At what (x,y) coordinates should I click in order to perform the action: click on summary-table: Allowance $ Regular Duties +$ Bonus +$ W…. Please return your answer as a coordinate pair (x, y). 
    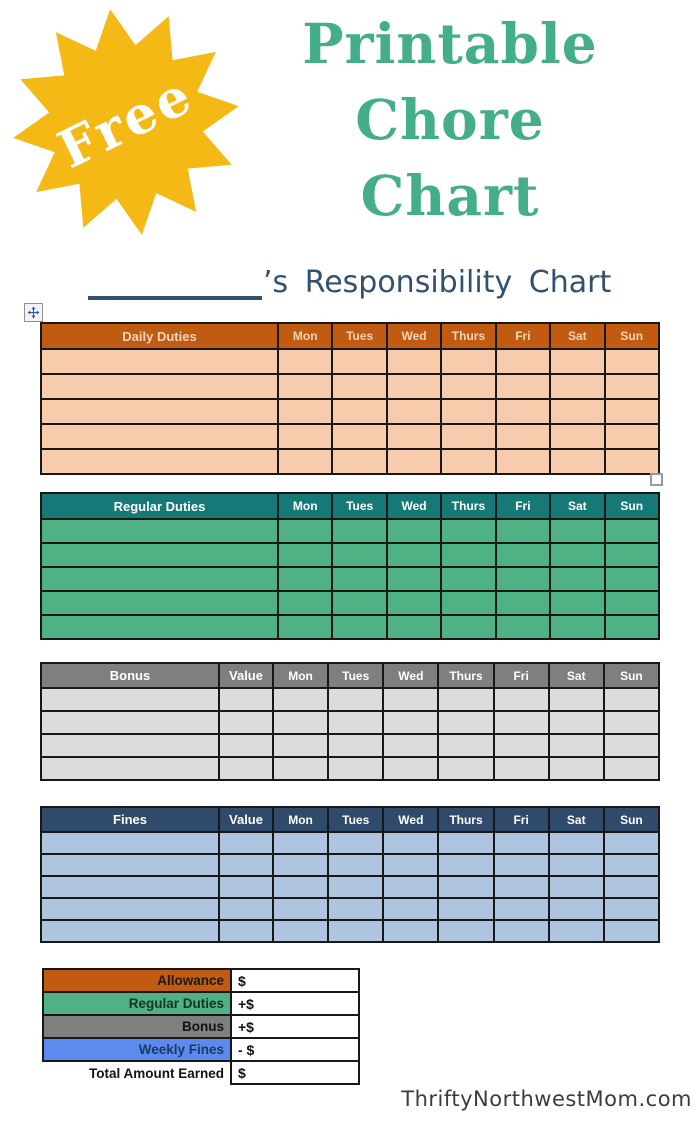
    Looking at the image, I should click on (201, 1026).